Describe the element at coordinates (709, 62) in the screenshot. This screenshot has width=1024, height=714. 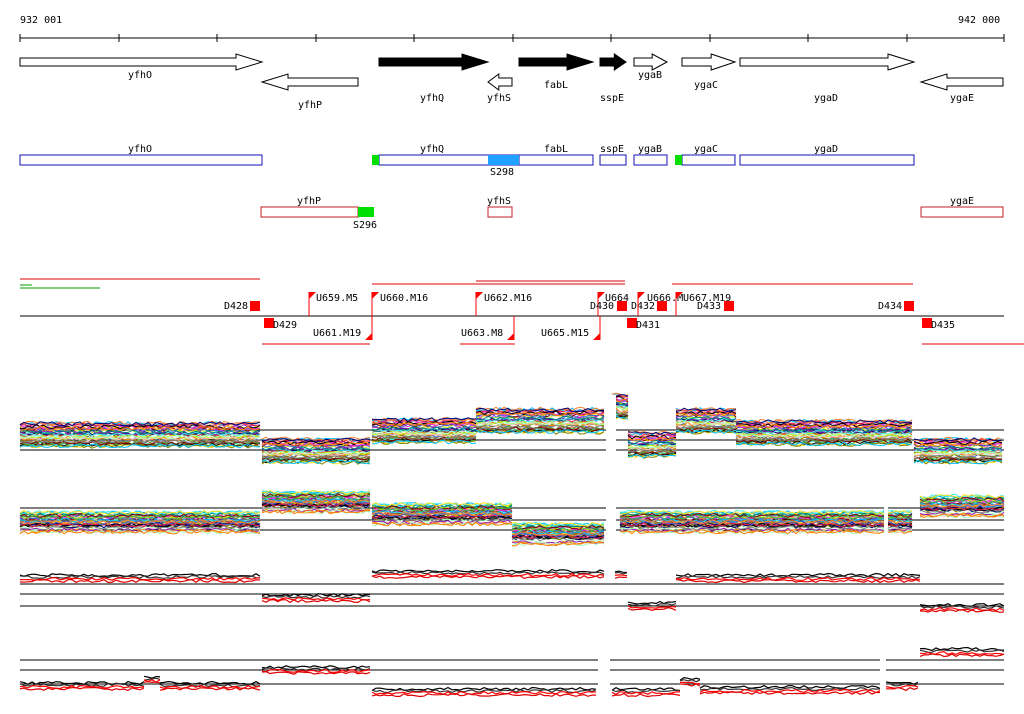
I see `gene-arrow-ygac` at that location.